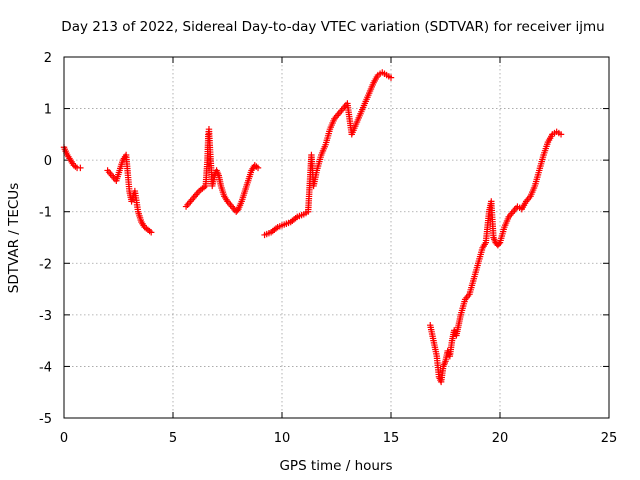 Image resolution: width=640 pixels, height=480 pixels. I want to click on y-tick-label: 1, so click(48, 110).